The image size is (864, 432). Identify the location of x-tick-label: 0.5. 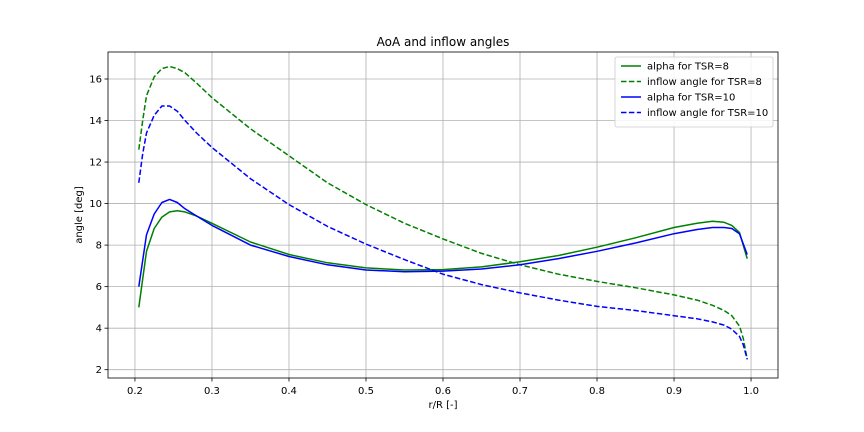
(366, 391).